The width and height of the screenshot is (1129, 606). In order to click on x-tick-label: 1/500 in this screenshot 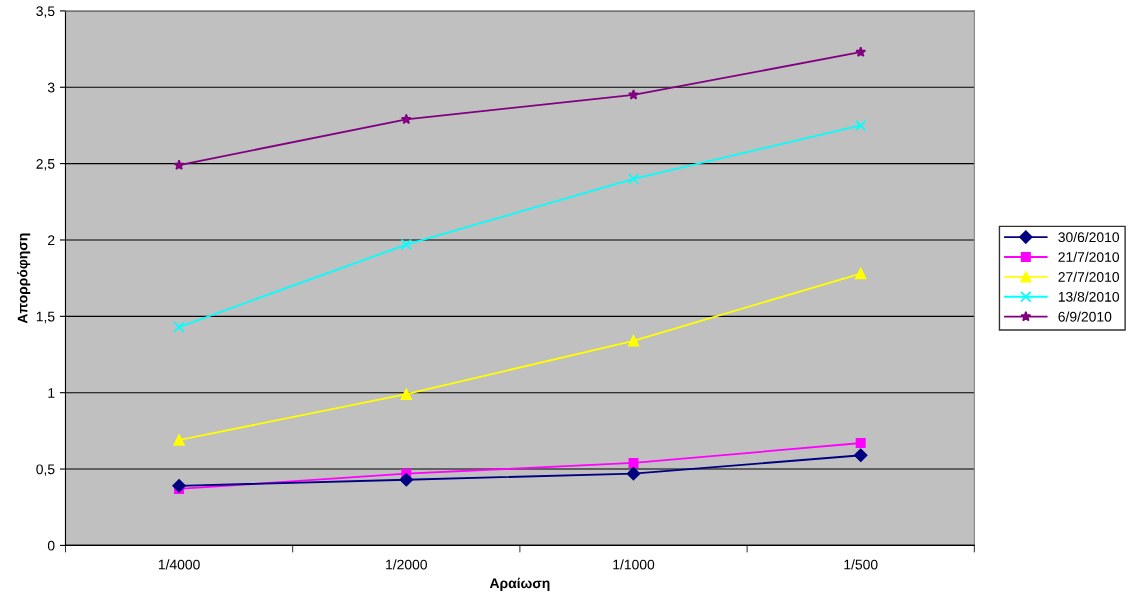, I will do `click(861, 564)`.